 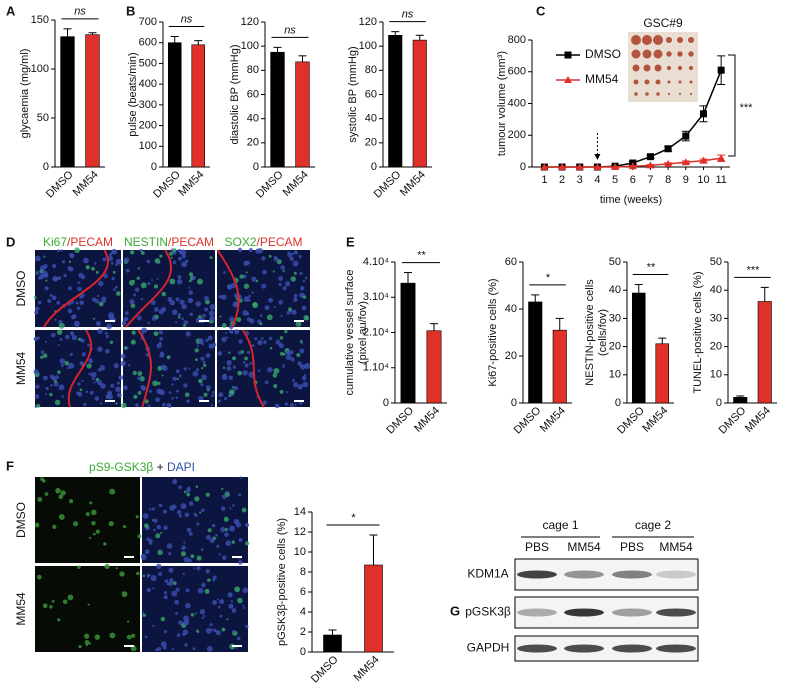 I want to click on micrograph, so click(x=88, y=520).